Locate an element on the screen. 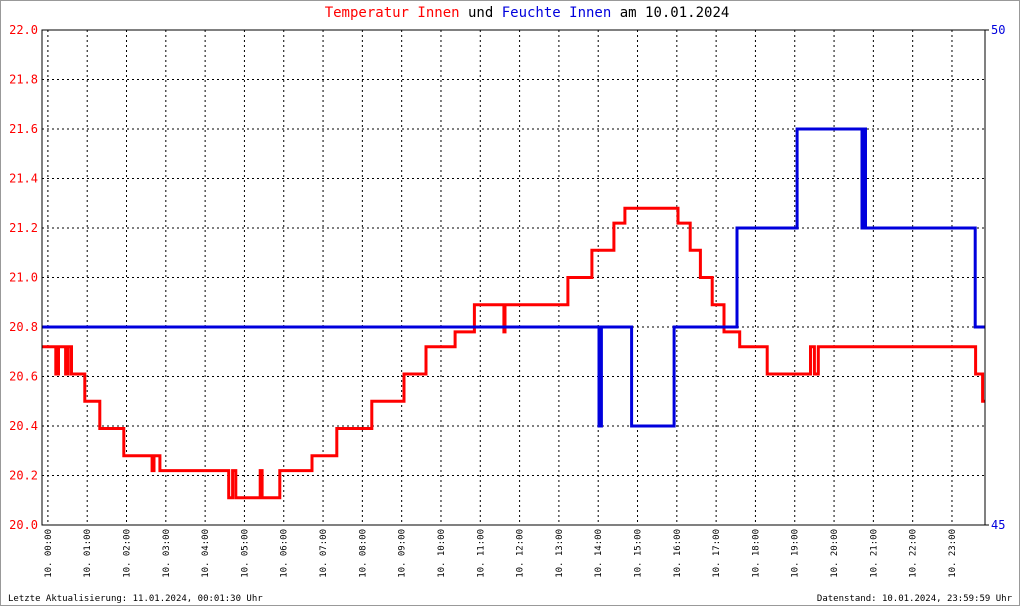 Image resolution: width=1020 pixels, height=606 pixels. x-tick-label: 10. 14:00 is located at coordinates (599, 553).